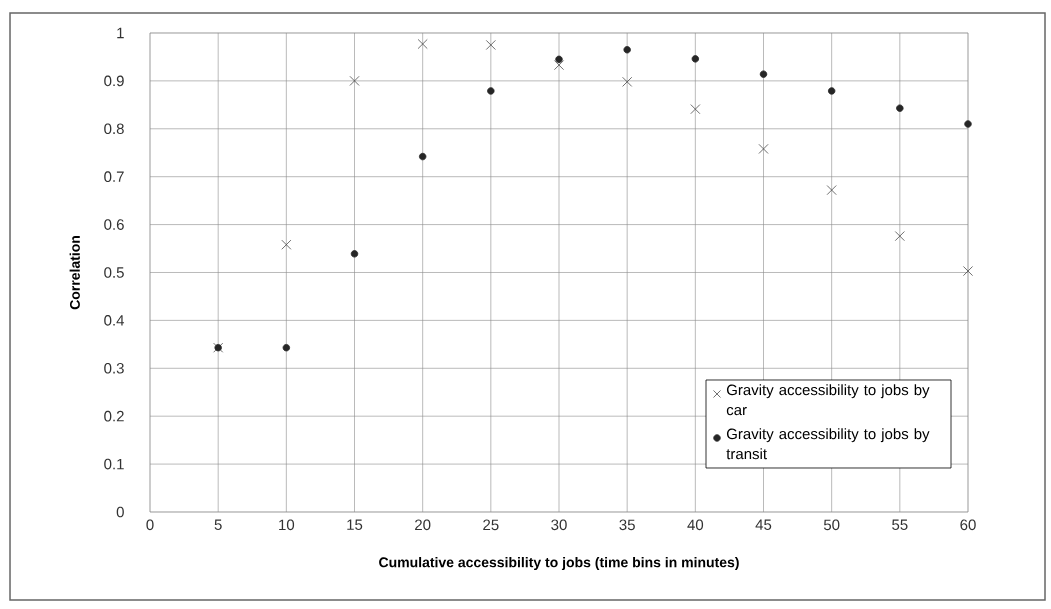  What do you see at coordinates (114, 176) in the screenshot?
I see `y-tick-label: 0.7` at bounding box center [114, 176].